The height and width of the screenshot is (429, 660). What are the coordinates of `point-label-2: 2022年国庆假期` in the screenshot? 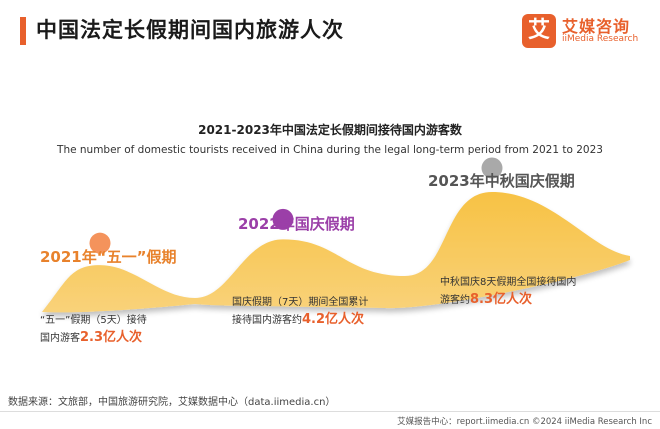 It's located at (296, 224).